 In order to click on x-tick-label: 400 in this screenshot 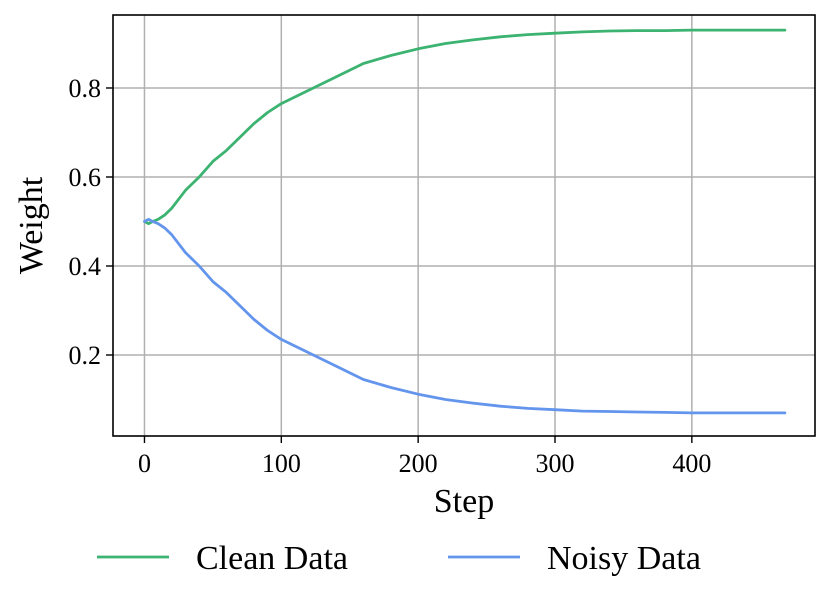, I will do `click(691, 463)`.